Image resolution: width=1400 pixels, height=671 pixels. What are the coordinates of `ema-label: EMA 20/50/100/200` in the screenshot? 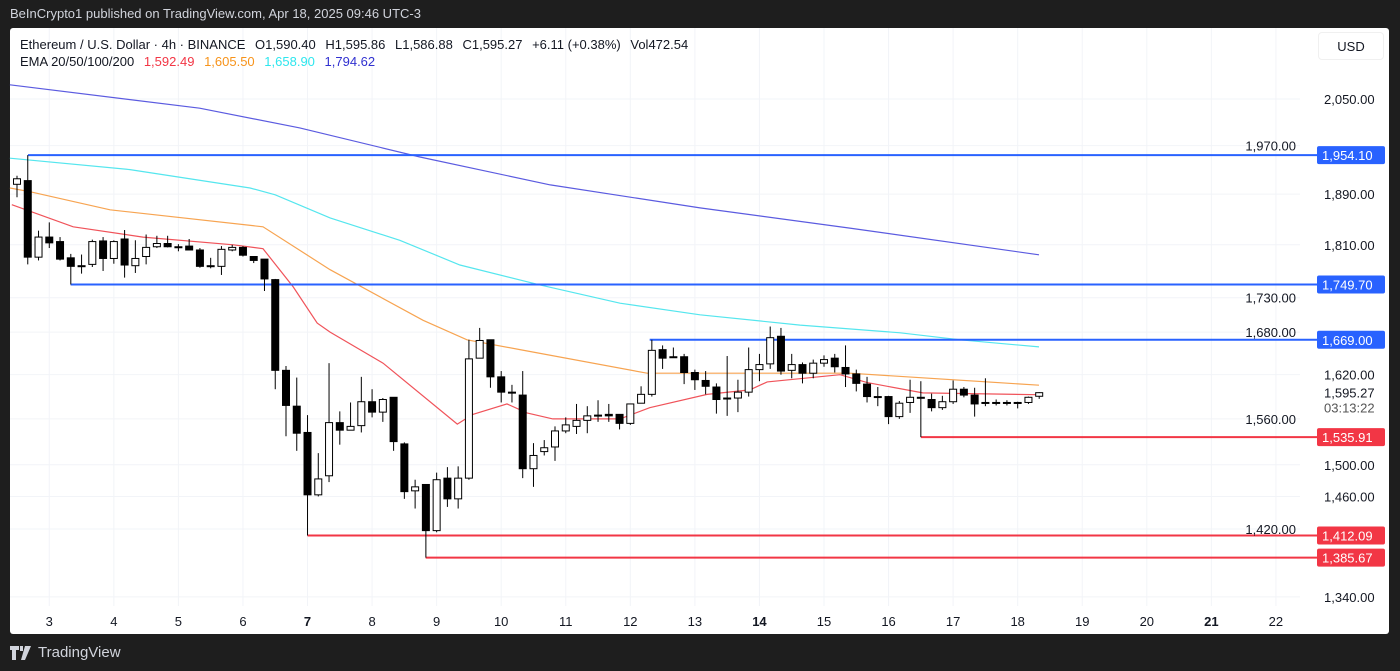 It's located at (77, 61).